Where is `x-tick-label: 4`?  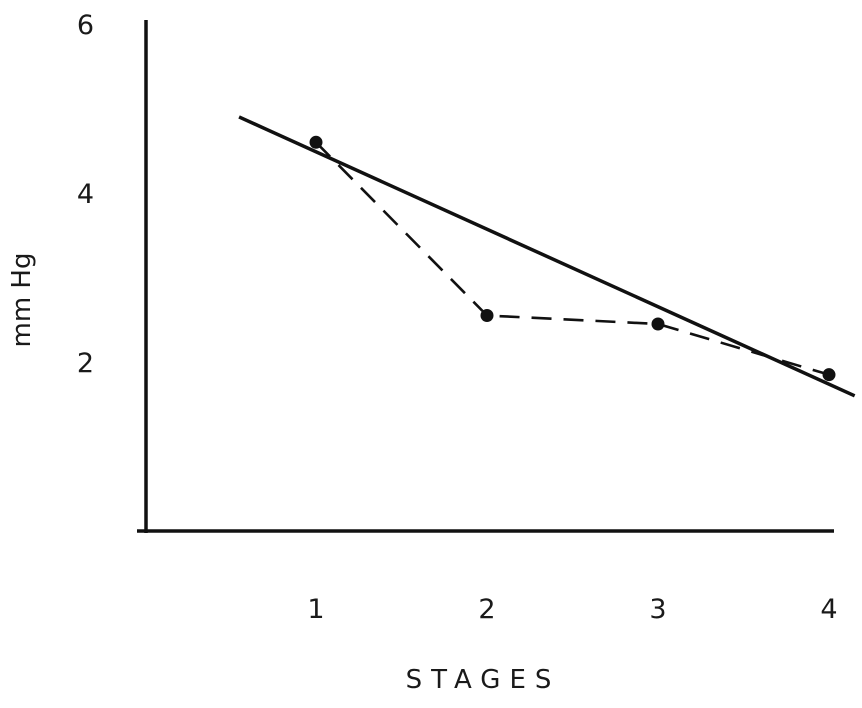 x-tick-label: 4 is located at coordinates (828, 609).